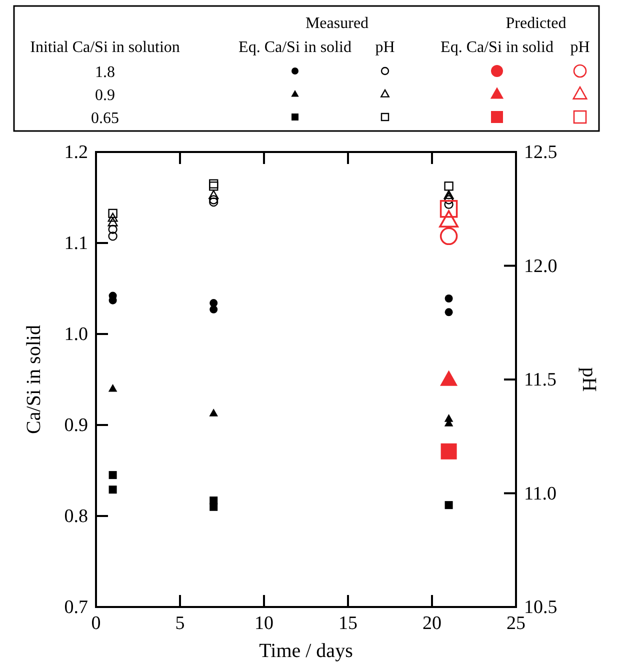  Describe the element at coordinates (180, 623) in the screenshot. I see `x-tick-label: 5` at that location.